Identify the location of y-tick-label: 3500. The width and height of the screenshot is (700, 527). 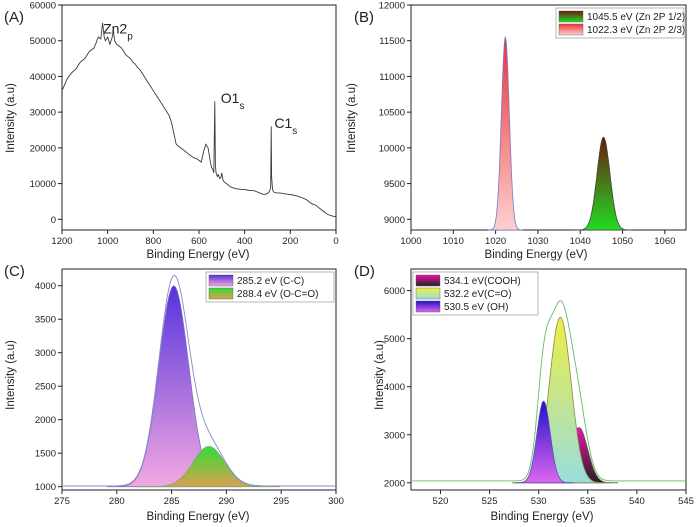
(45, 320).